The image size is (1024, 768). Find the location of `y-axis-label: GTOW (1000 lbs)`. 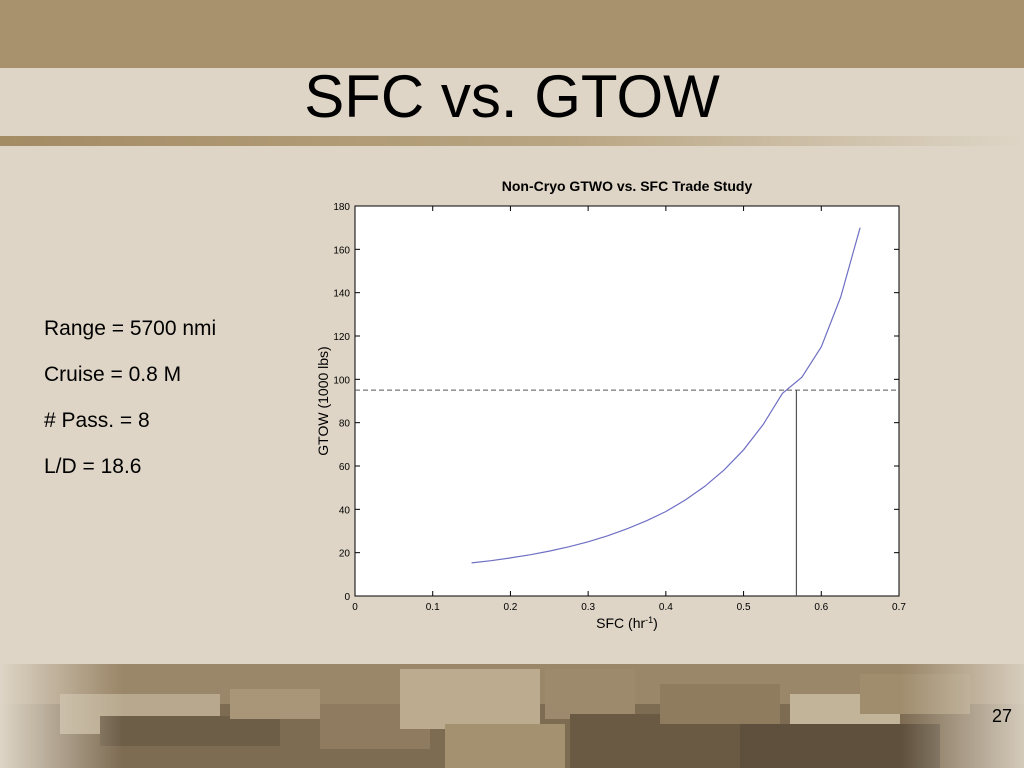

y-axis-label: GTOW (1000 lbs) is located at coordinates (323, 400).